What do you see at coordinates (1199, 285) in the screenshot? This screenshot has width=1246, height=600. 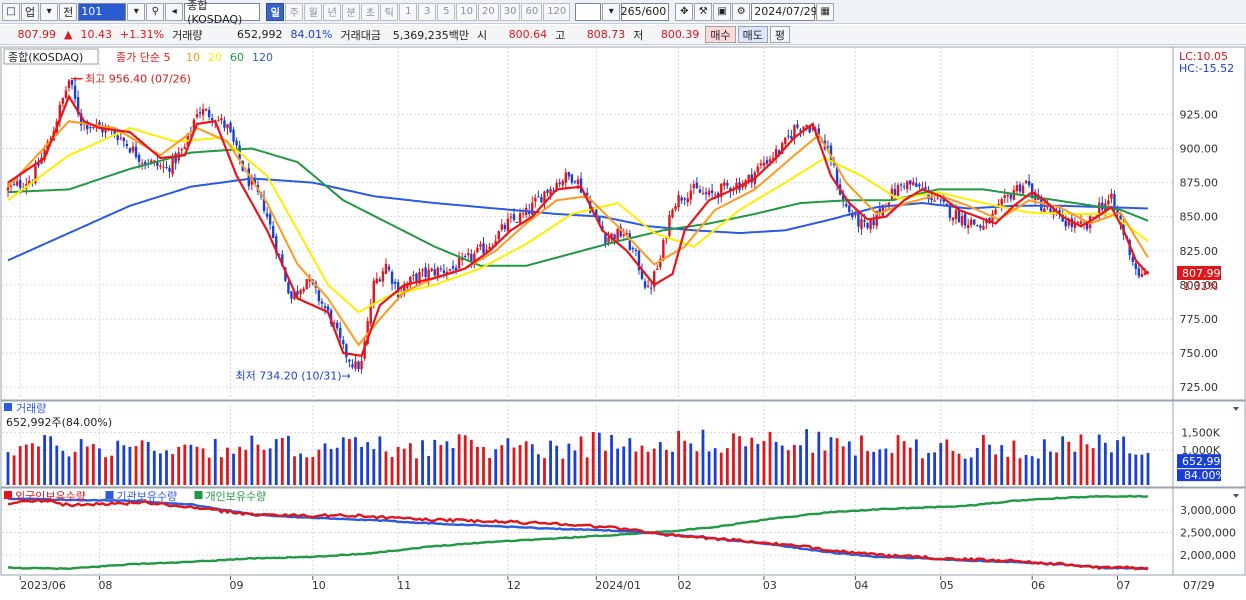 I see `price-tick: 800.00` at bounding box center [1199, 285].